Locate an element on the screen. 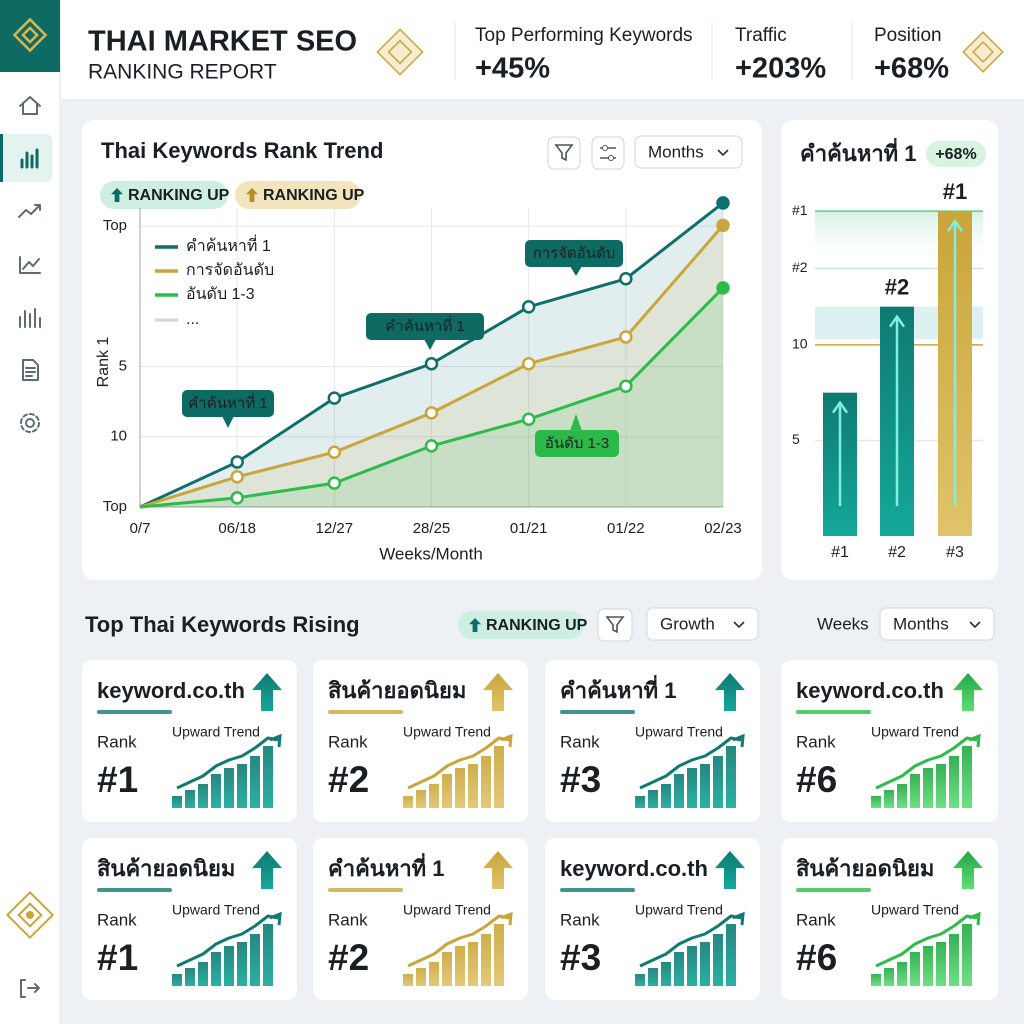  nav-home is located at coordinates (30, 105).